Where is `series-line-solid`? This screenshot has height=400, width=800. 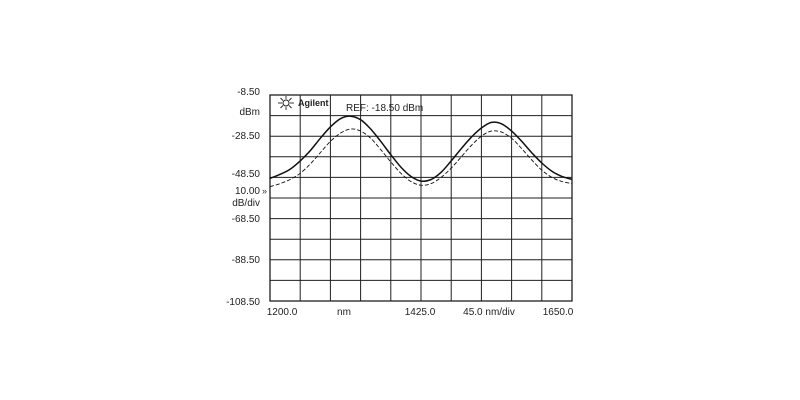 series-line-solid is located at coordinates (421, 149).